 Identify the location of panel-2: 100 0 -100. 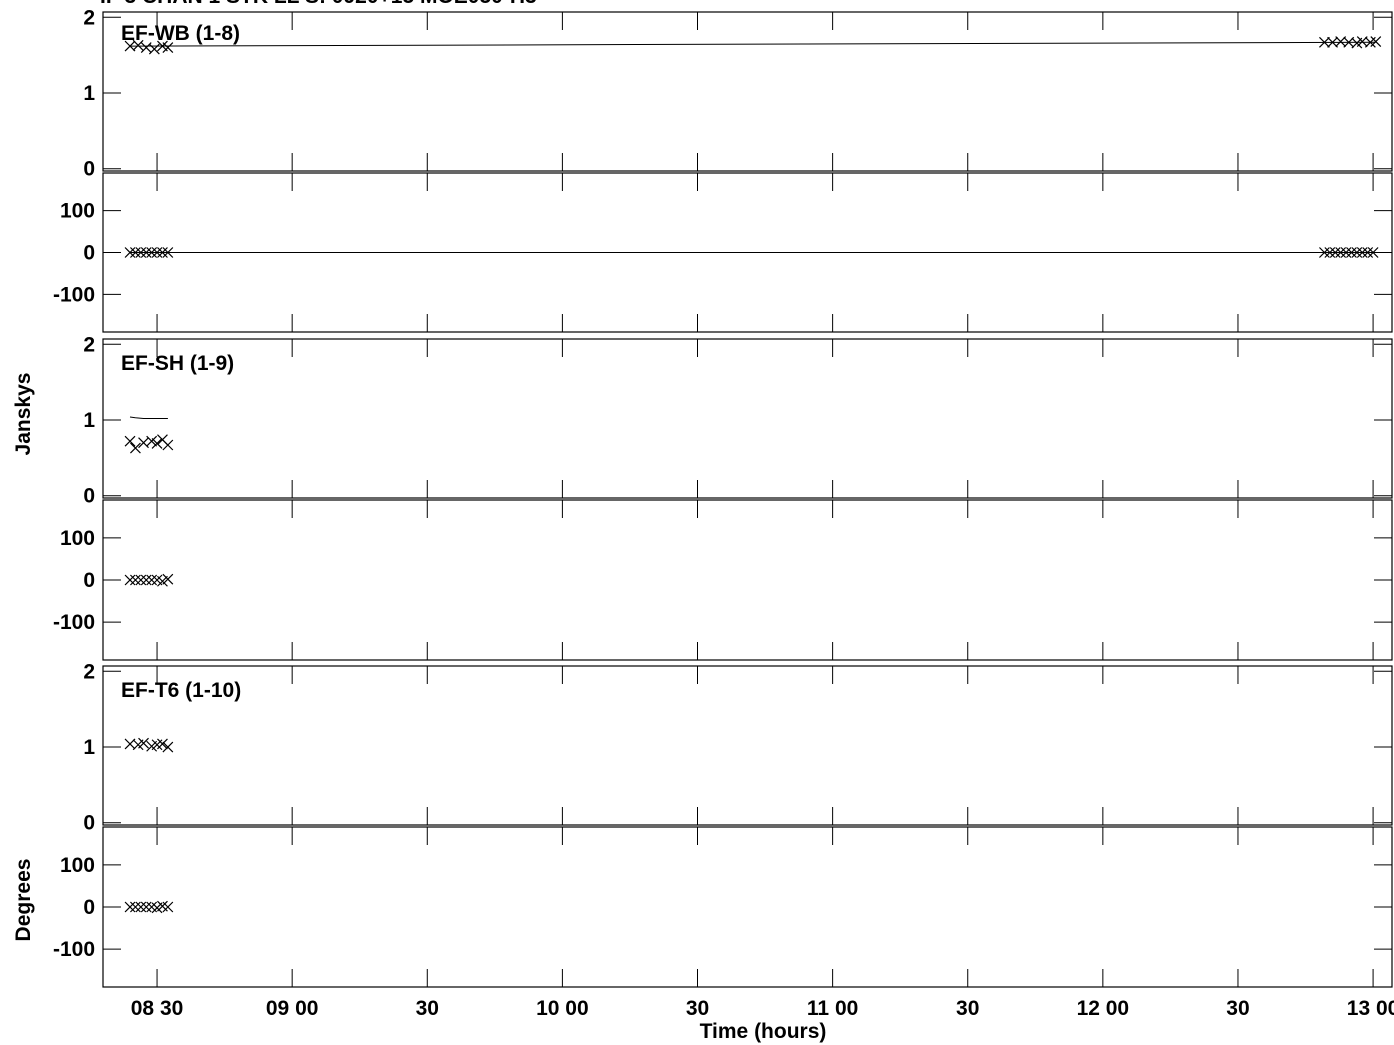
(723, 252).